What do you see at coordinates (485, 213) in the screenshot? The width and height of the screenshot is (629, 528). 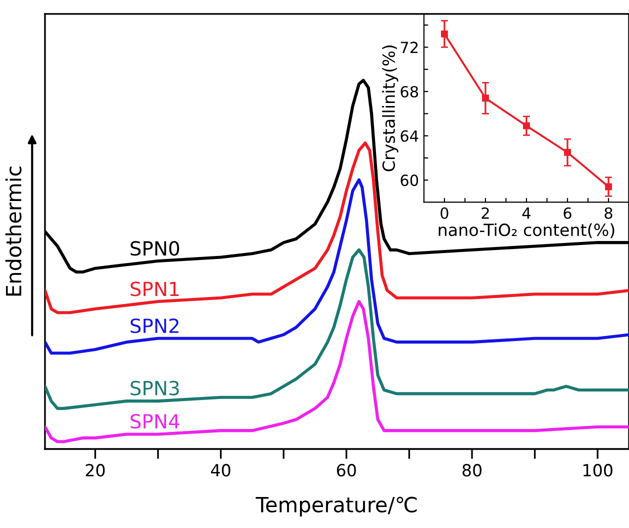 I see `x-tick-label: 2` at bounding box center [485, 213].